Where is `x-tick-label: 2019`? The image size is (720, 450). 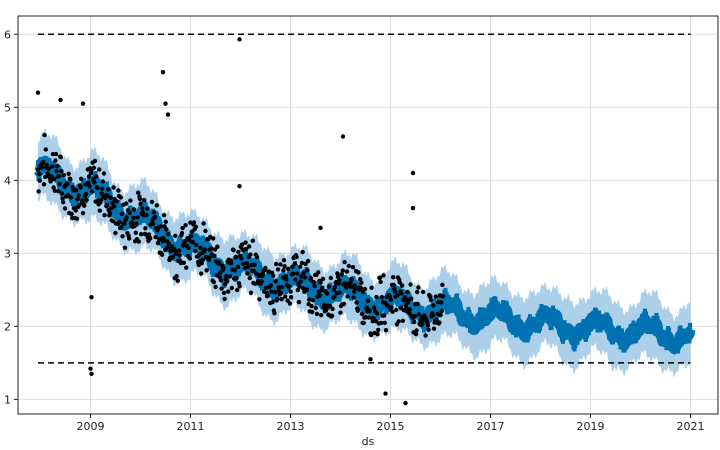 x-tick-label: 2019 is located at coordinates (591, 426).